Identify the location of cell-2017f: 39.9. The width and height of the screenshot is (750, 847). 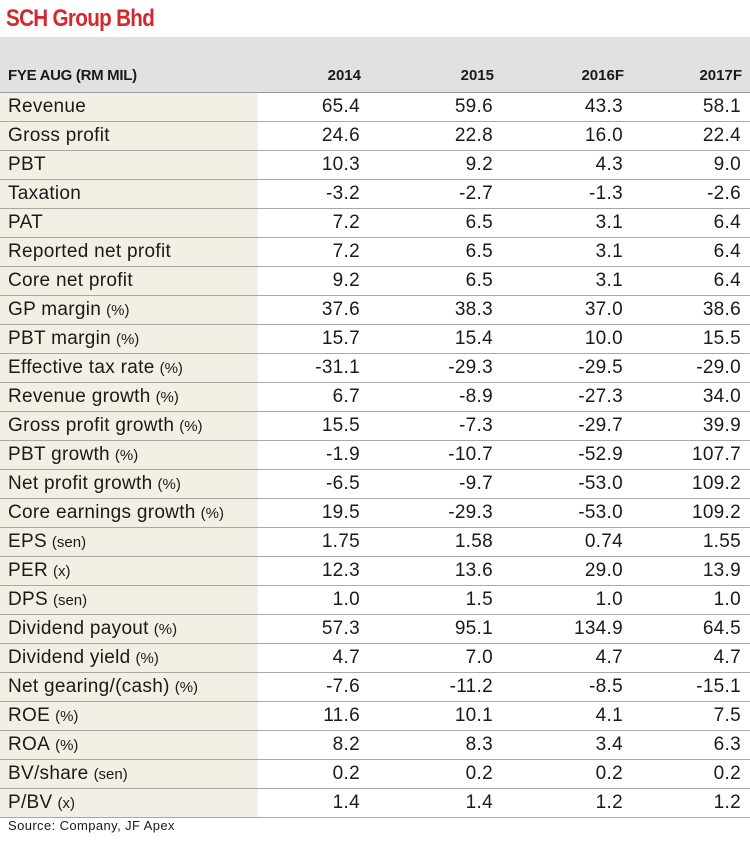
(691, 426).